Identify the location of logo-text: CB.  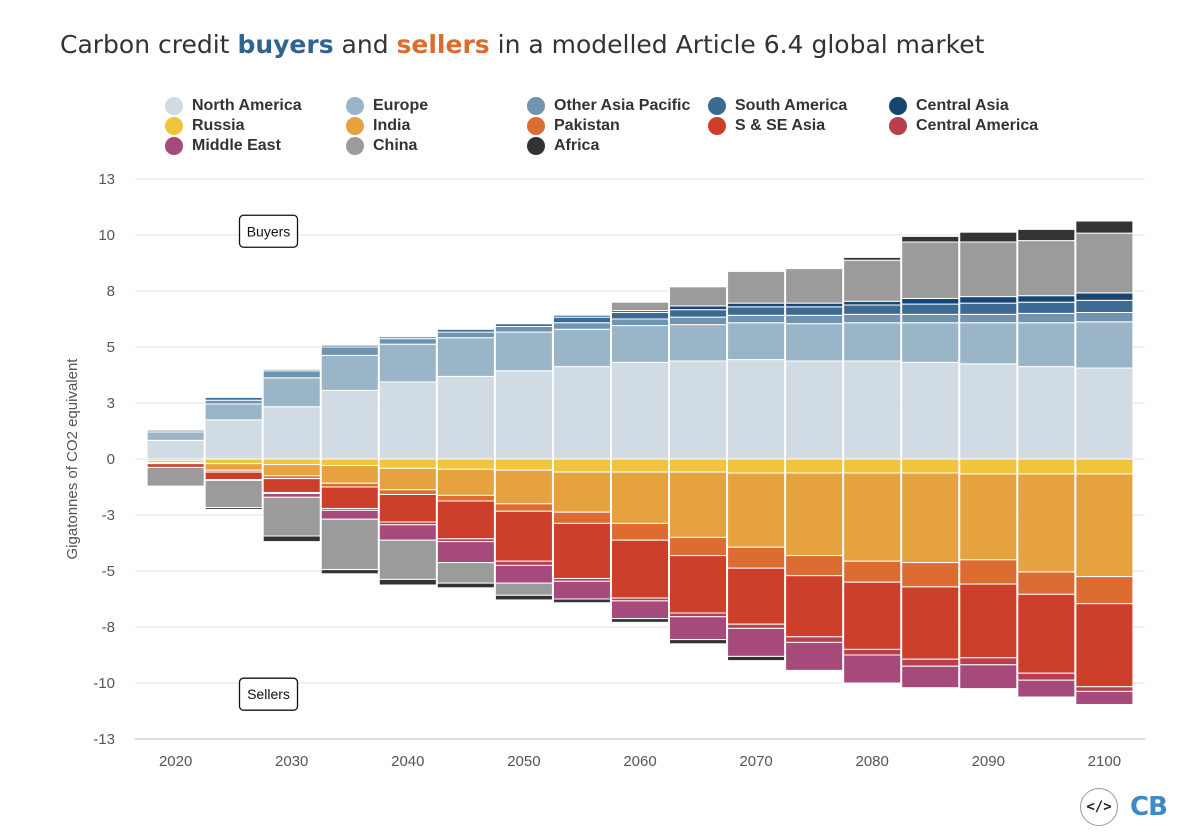
(1149, 807).